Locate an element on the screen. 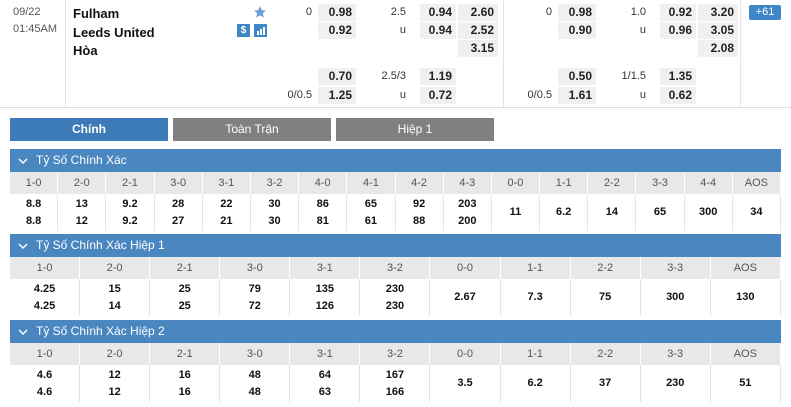  chart-icon is located at coordinates (260, 30).